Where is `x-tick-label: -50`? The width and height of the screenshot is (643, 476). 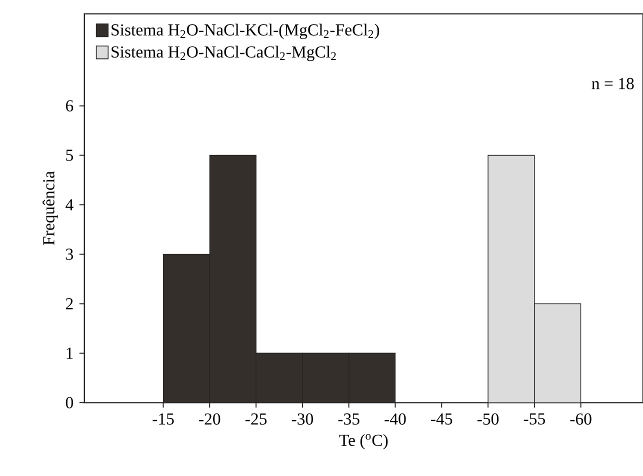
x-tick-label: -50 is located at coordinates (488, 419).